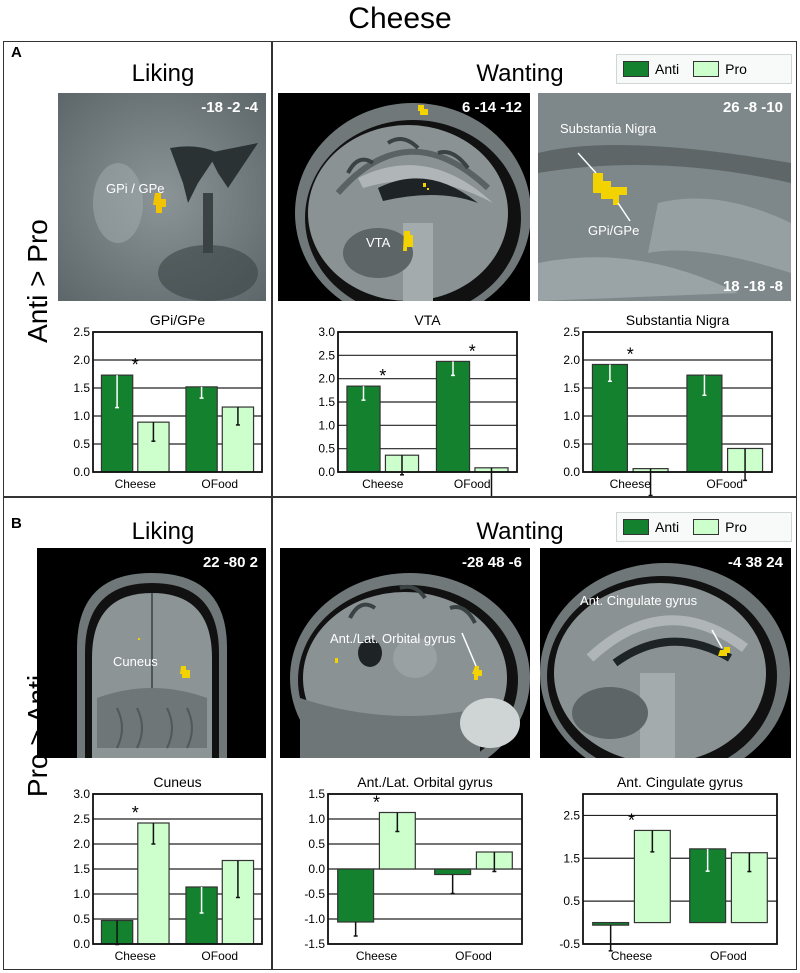  What do you see at coordinates (16, 523) in the screenshot?
I see `panel-b-letter: B` at bounding box center [16, 523].